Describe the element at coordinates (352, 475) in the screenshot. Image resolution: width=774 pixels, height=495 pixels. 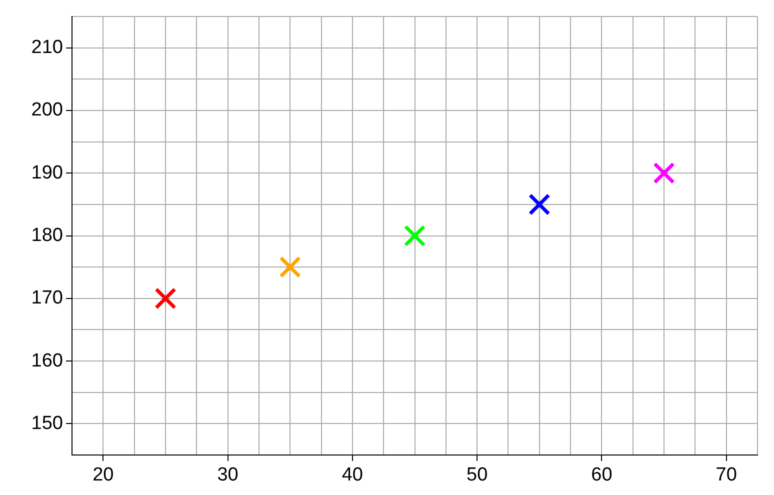
I see `x-tick-label: 40` at that location.